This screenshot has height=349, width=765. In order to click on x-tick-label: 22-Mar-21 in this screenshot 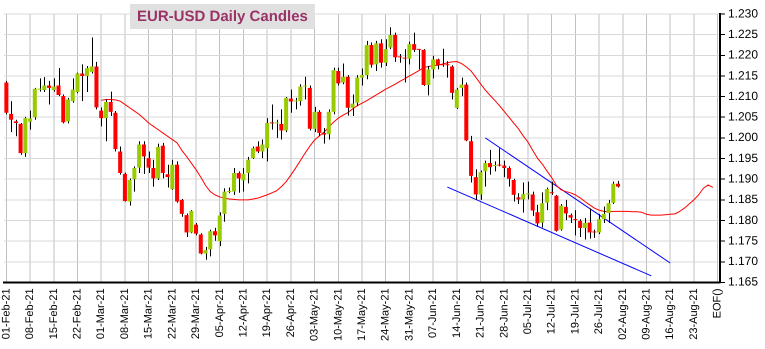, I will do `click(172, 314)`.